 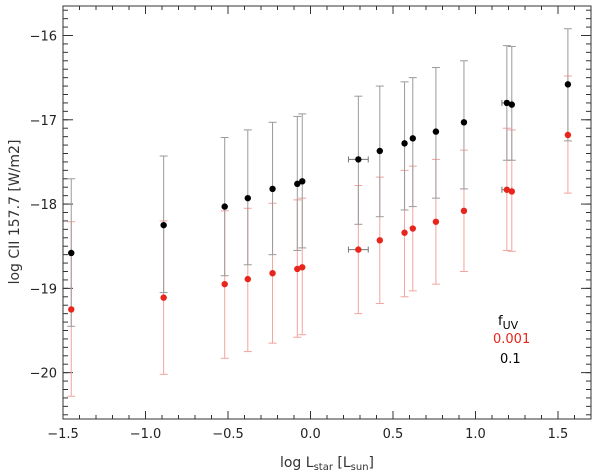 What do you see at coordinates (43, 37) in the screenshot?
I see `y-tick-label: −16` at bounding box center [43, 37].